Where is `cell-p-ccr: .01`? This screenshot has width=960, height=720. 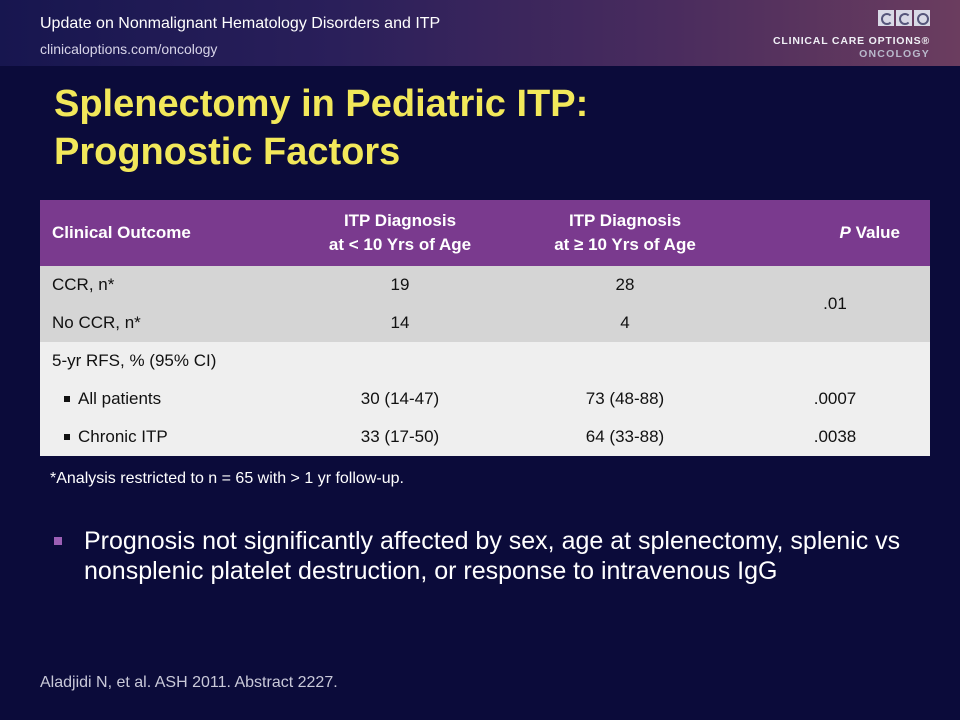
cell-p-ccr: .01 is located at coordinates (835, 304).